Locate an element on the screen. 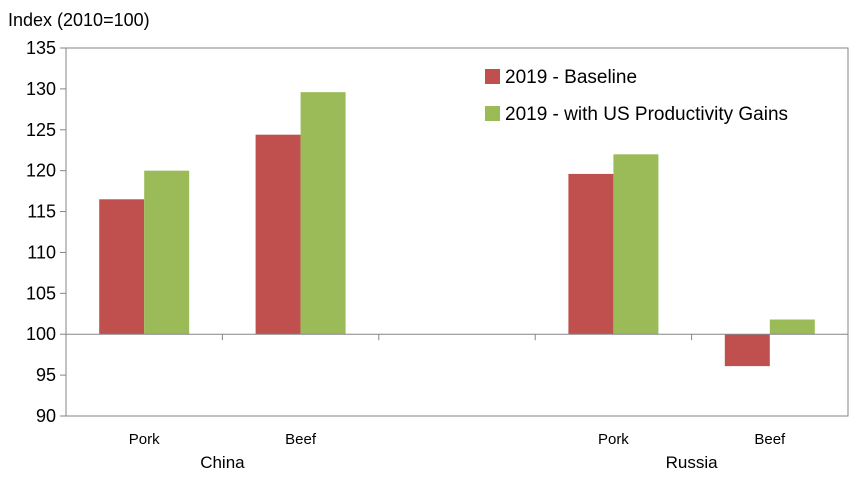 The height and width of the screenshot is (479, 850). y-axis-title: Index (2010=100) is located at coordinates (79, 20).